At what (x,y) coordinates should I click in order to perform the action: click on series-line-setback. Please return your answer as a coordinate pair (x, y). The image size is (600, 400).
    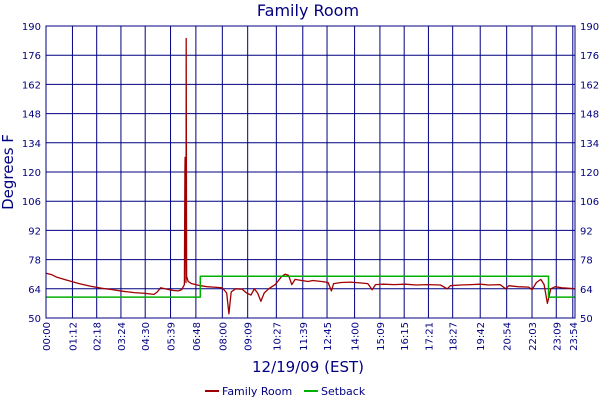
    Looking at the image, I should click on (310, 286).